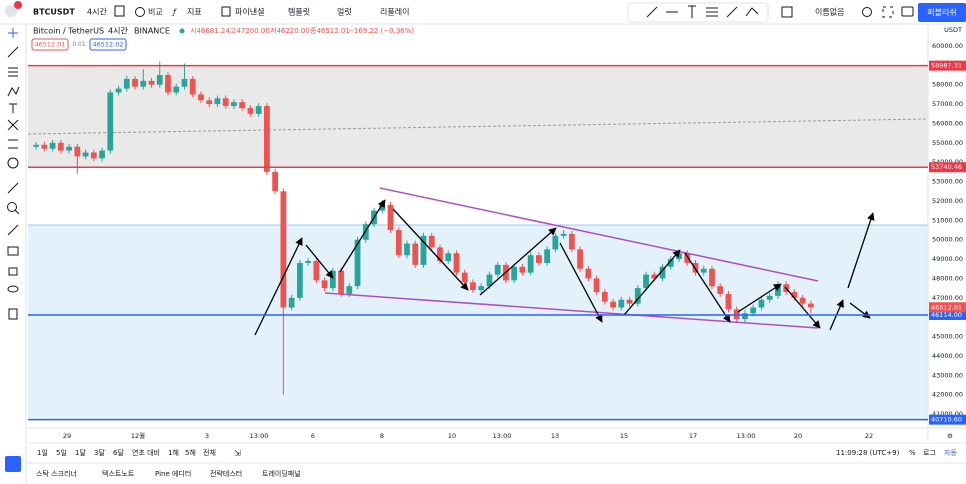 The height and width of the screenshot is (484, 966). I want to click on tab: 전략테스터, so click(226, 473).